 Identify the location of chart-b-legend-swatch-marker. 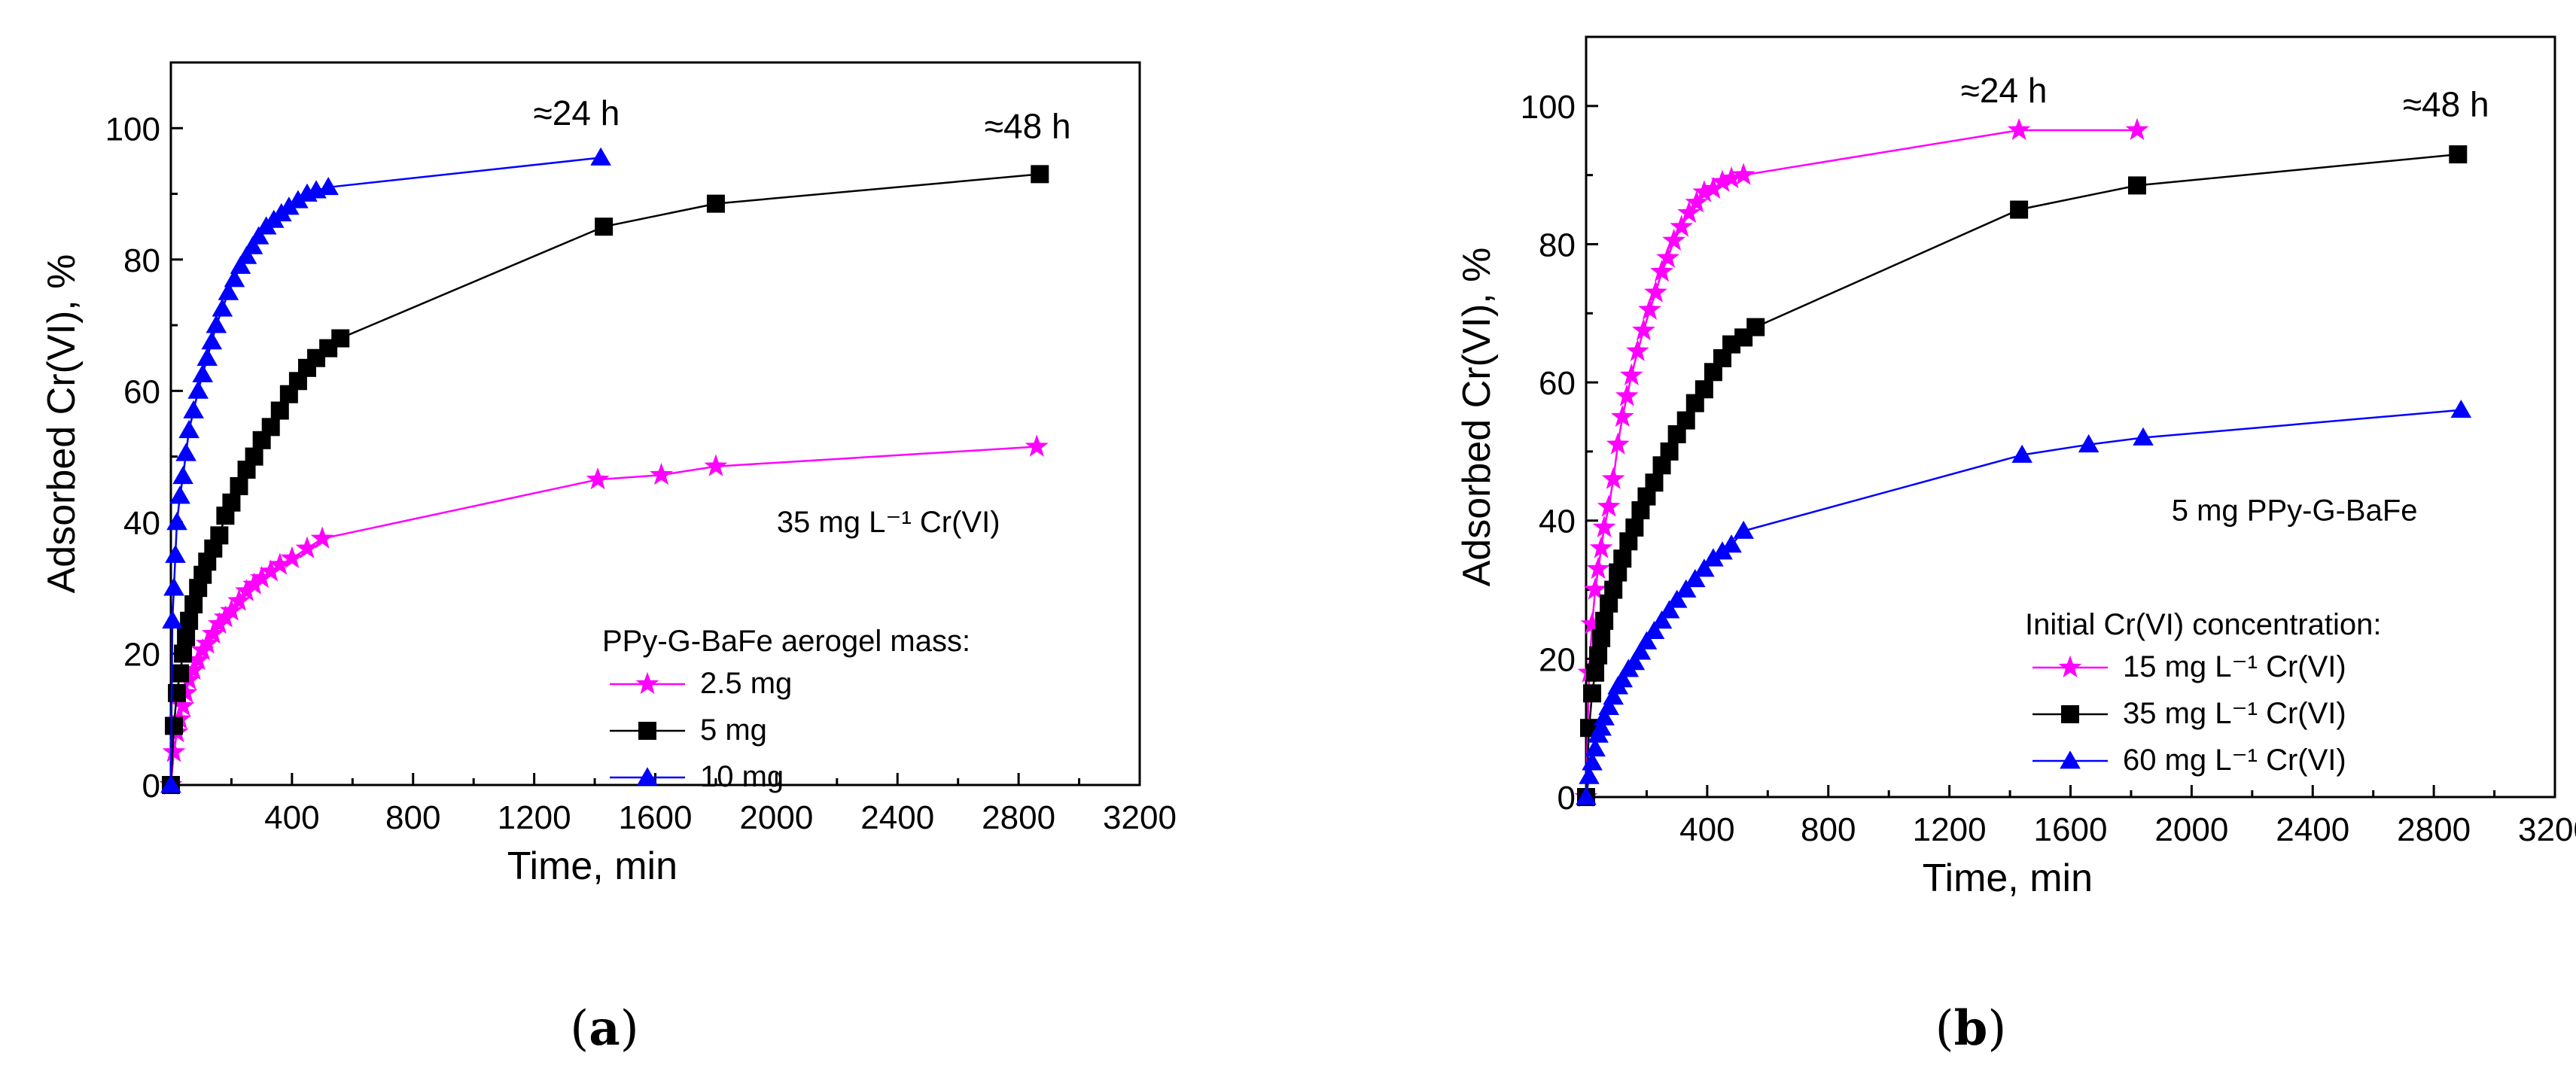
(2071, 759).